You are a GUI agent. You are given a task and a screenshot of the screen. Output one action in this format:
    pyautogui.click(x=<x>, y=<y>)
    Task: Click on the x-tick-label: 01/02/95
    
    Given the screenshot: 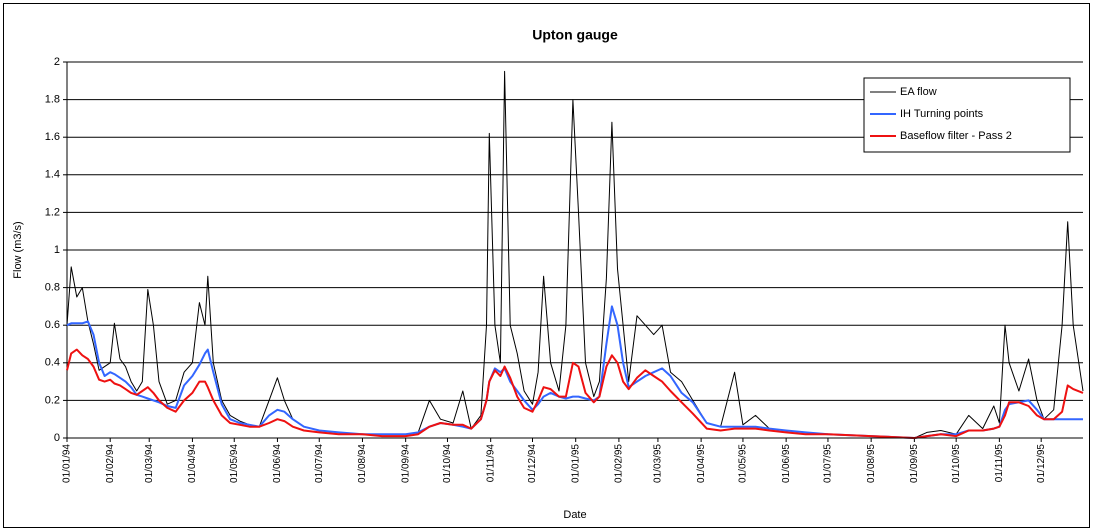 What is the action you would take?
    pyautogui.click(x=619, y=463)
    